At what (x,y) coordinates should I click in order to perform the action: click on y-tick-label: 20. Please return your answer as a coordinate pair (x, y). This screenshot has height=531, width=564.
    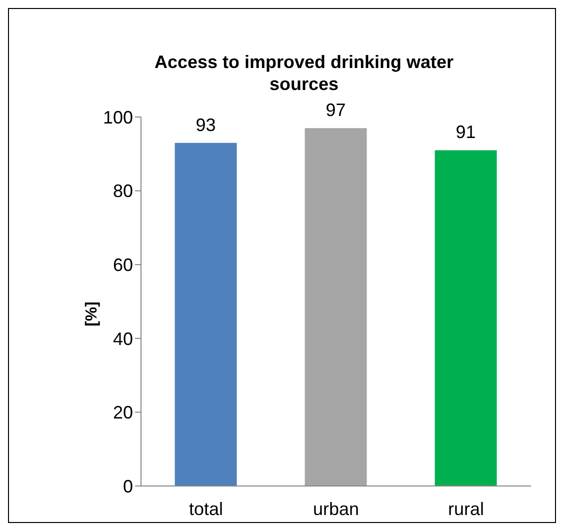
    Looking at the image, I should click on (122, 412).